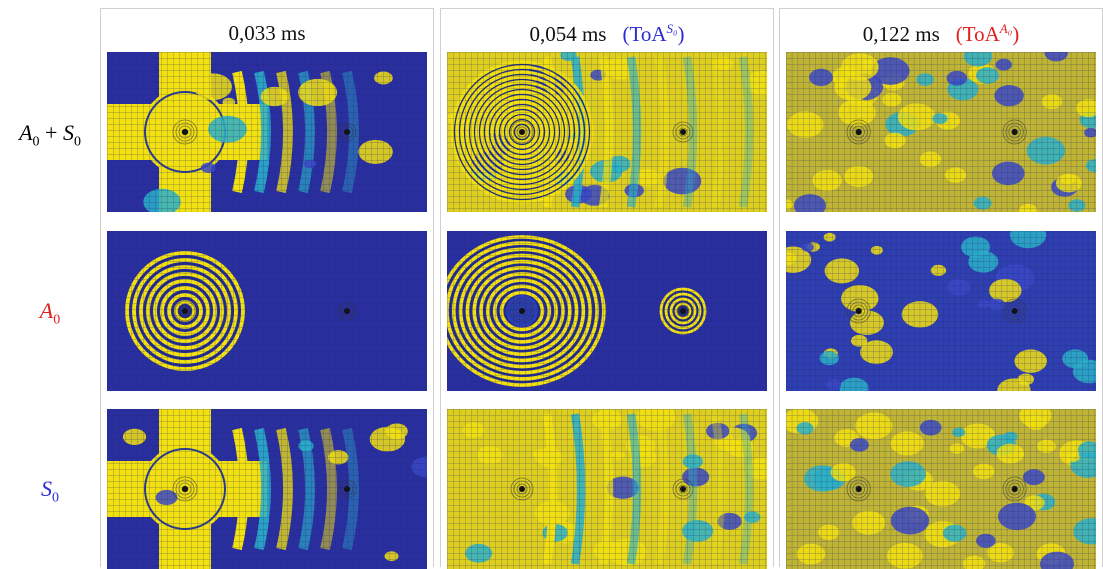  What do you see at coordinates (901, 34) in the screenshot?
I see `time-label: 0,122 ms` at bounding box center [901, 34].